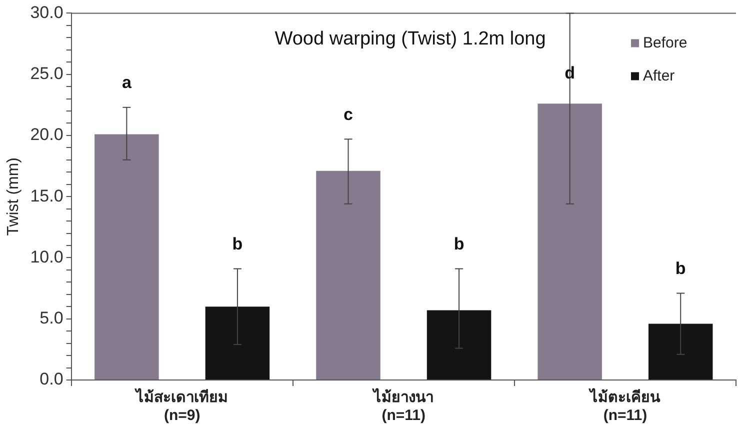 This screenshot has width=738, height=428. What do you see at coordinates (410, 39) in the screenshot?
I see `text: Wood warping (Twist) 1.2m long` at bounding box center [410, 39].